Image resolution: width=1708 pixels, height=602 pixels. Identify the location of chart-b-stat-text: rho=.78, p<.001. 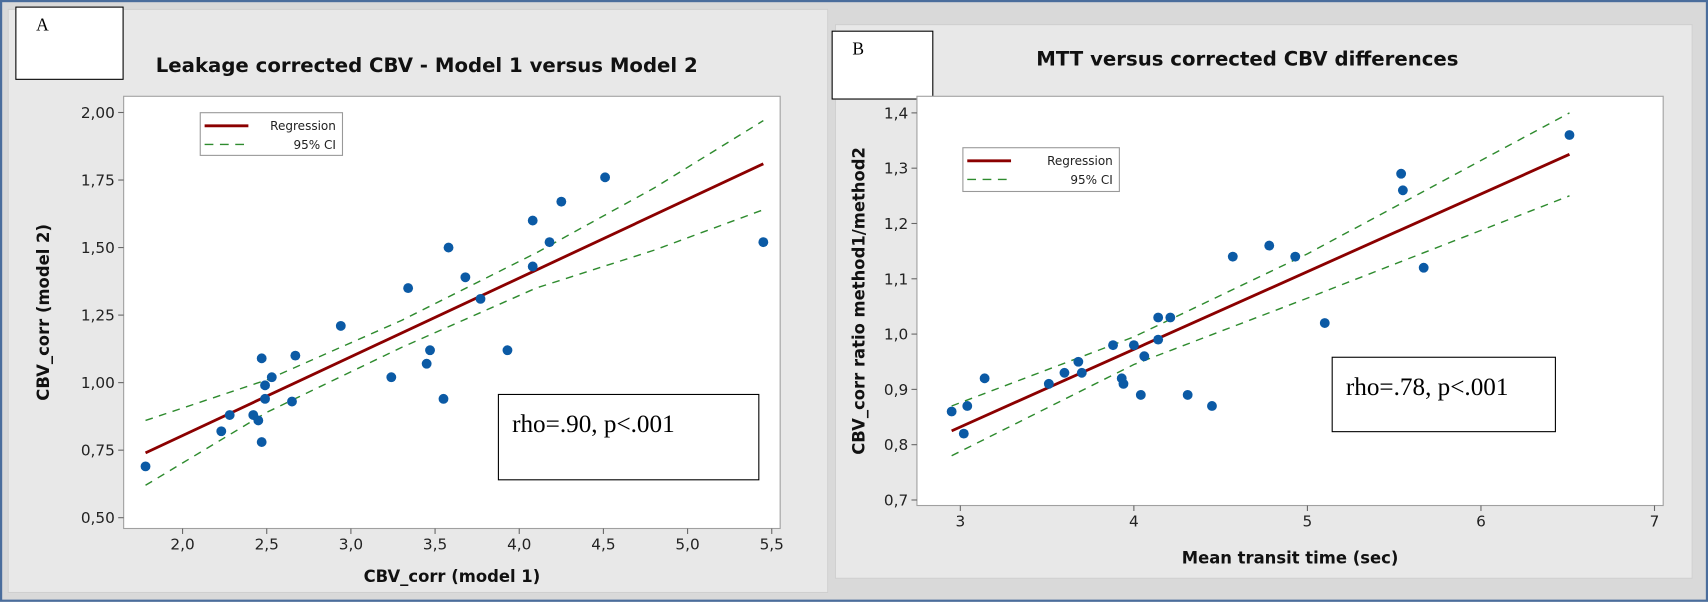
(1427, 387).